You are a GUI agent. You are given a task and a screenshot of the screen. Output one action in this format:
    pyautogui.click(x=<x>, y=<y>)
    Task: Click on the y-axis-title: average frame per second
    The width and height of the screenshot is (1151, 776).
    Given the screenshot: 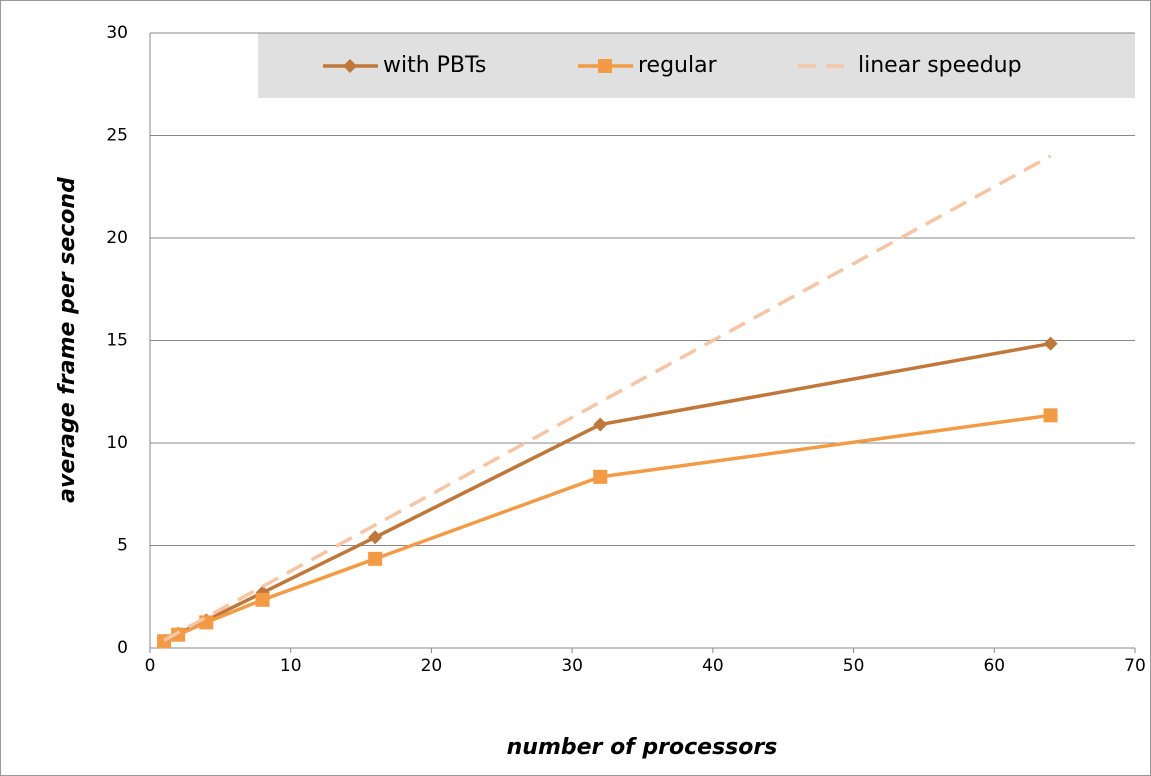 What is the action you would take?
    pyautogui.click(x=67, y=340)
    